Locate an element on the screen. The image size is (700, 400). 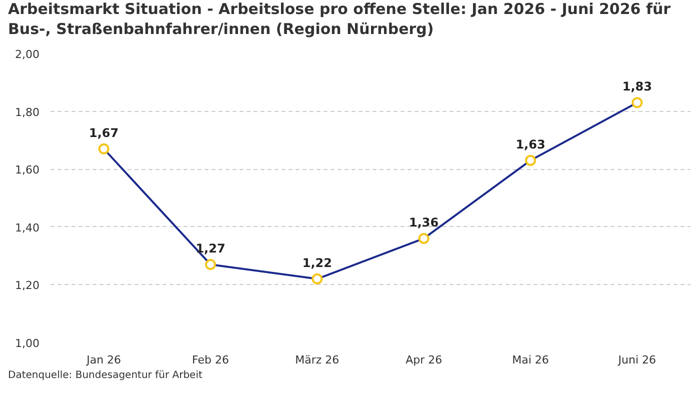
x-tick-label: März 26 is located at coordinates (317, 360).